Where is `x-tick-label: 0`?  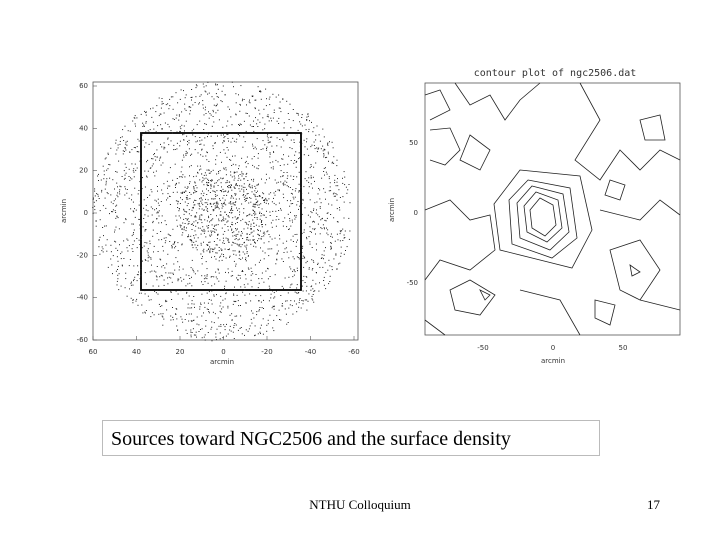
x-tick-label: 0 is located at coordinates (223, 352).